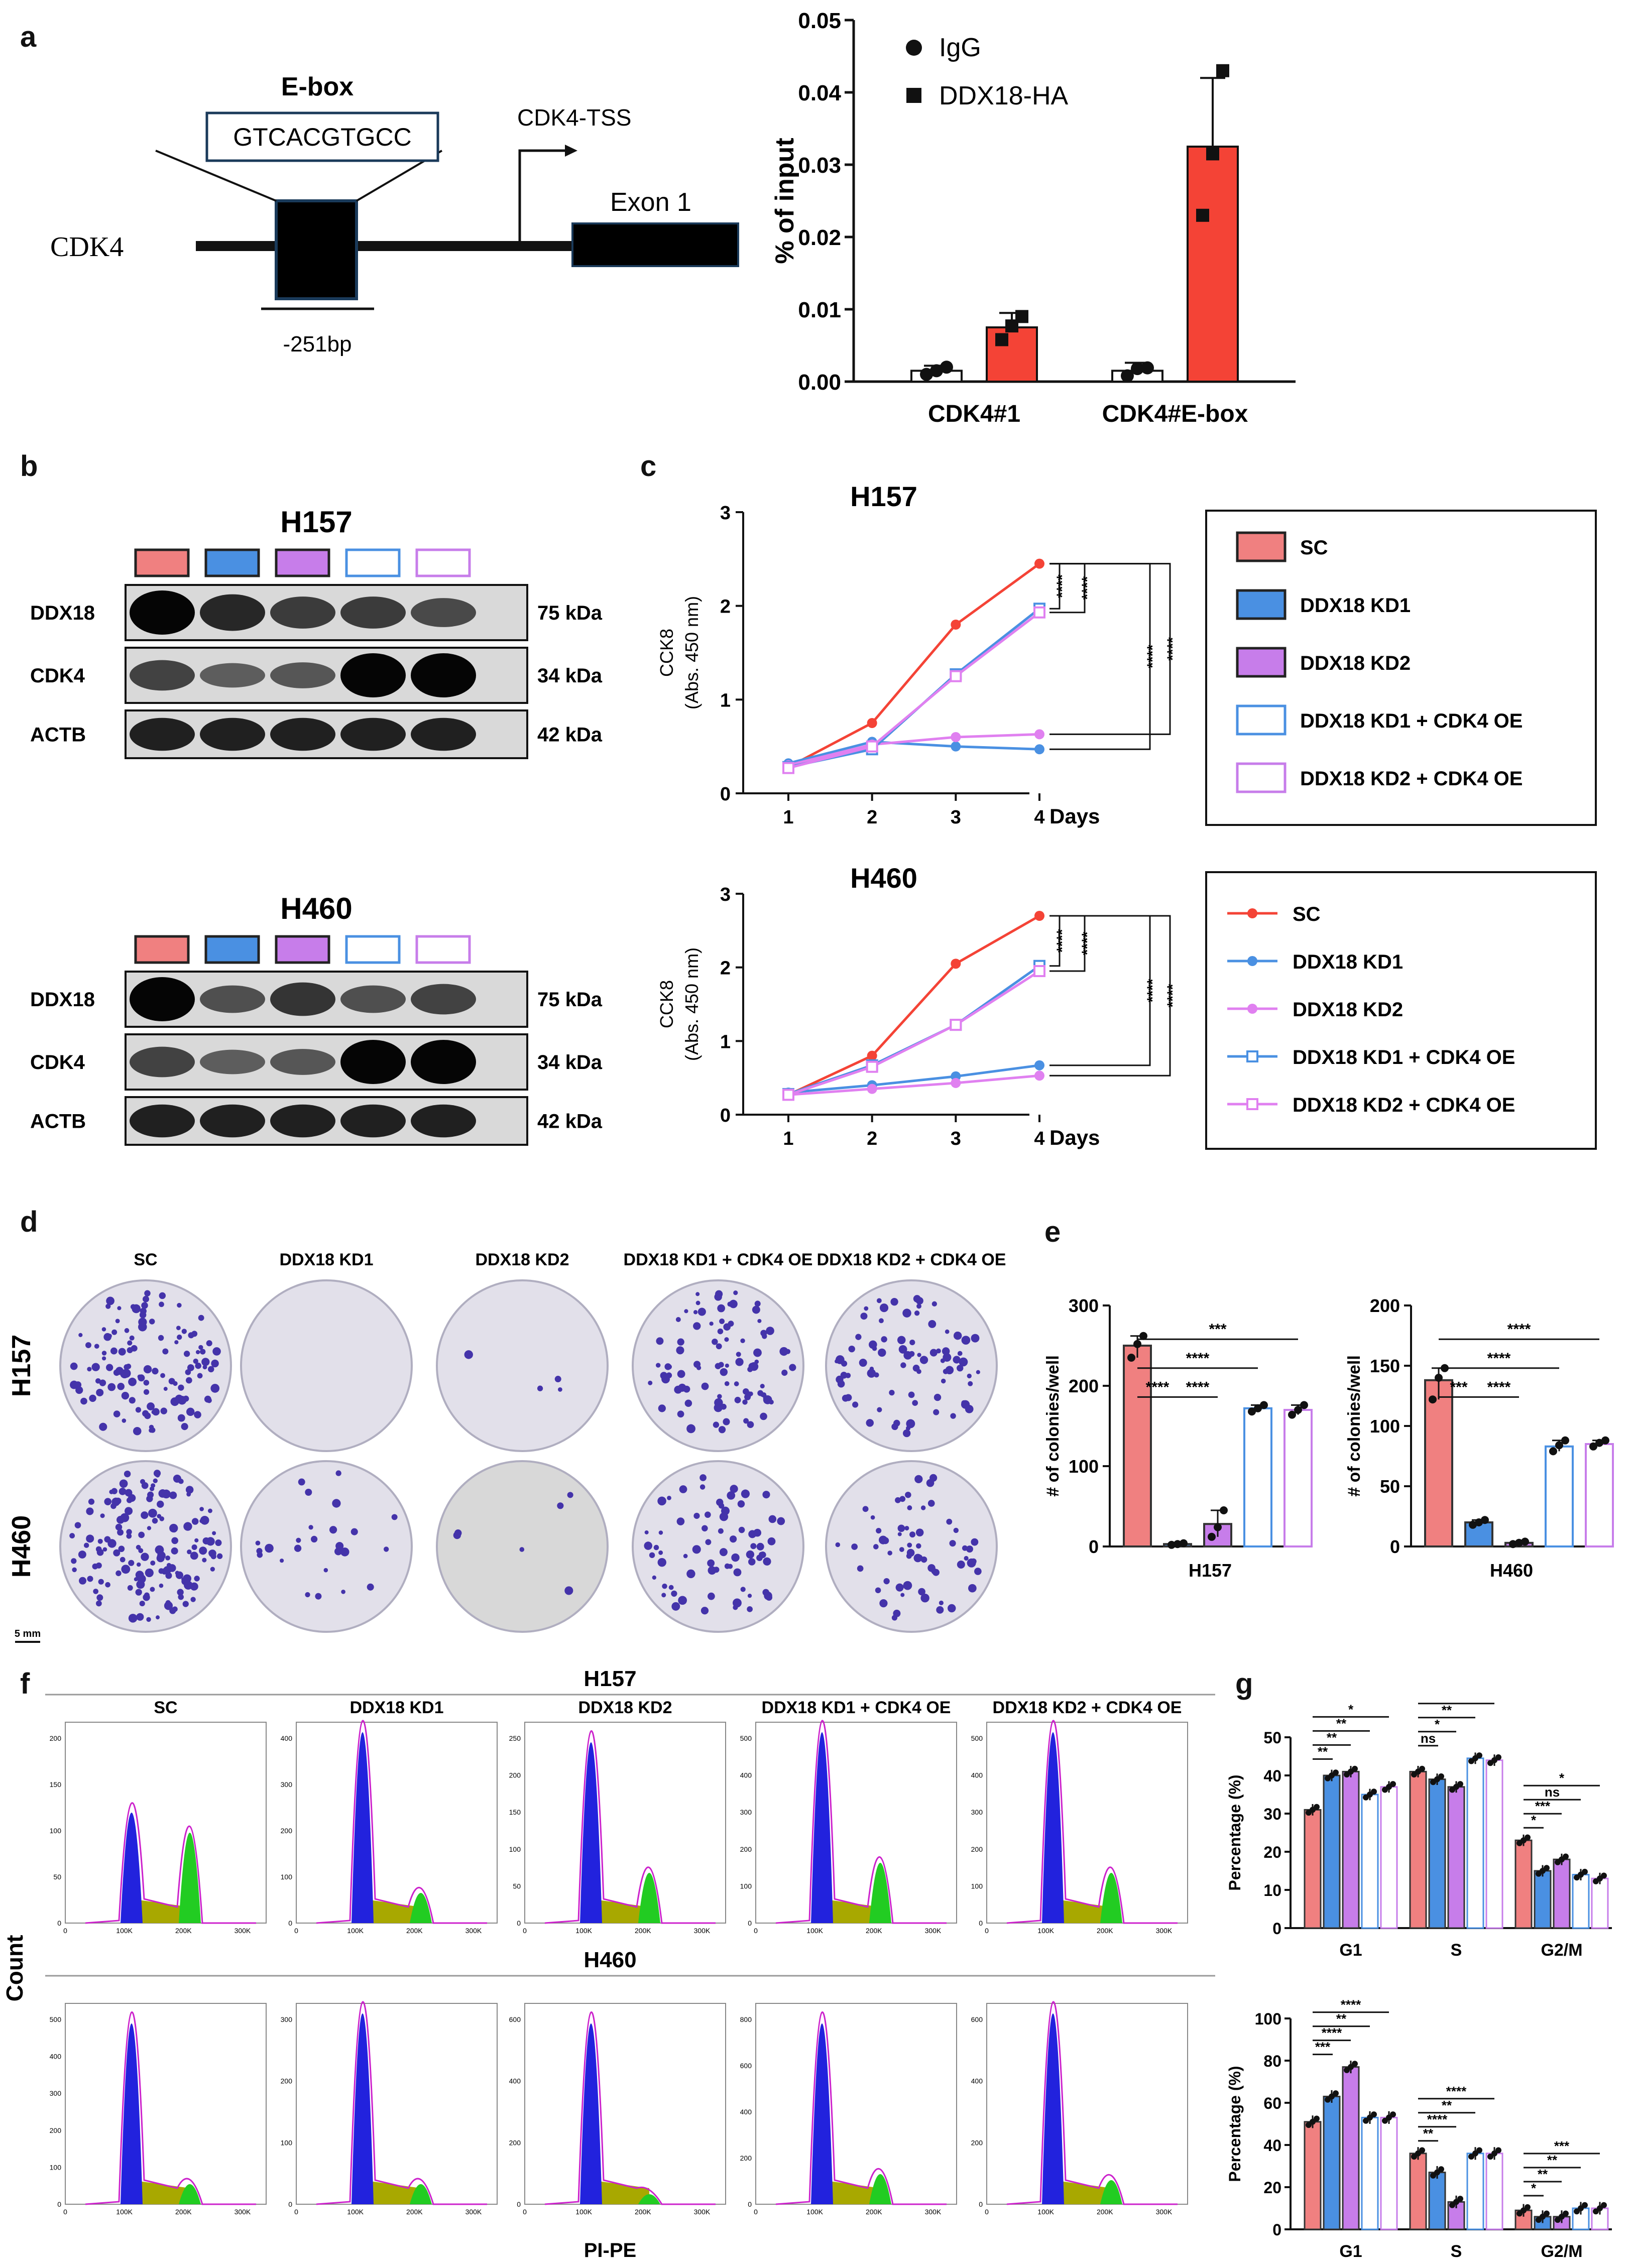 The height and width of the screenshot is (2268, 1635). Describe the element at coordinates (392, 2192) in the screenshot. I see `s-phase-area` at that location.